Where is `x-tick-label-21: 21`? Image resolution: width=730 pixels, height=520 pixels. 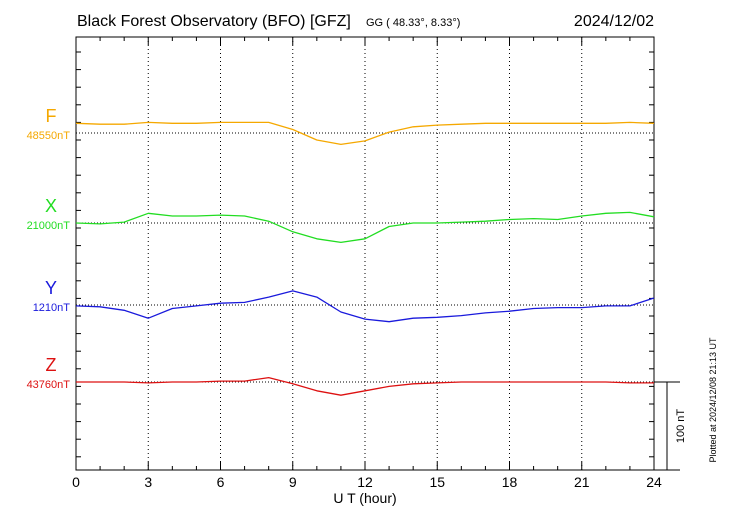
x-tick-label-21: 21 is located at coordinates (582, 482).